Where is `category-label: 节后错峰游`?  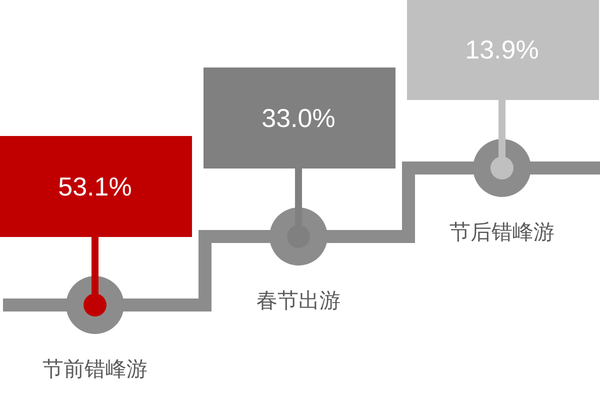
category-label: 节后错峰游 is located at coordinates (502, 232).